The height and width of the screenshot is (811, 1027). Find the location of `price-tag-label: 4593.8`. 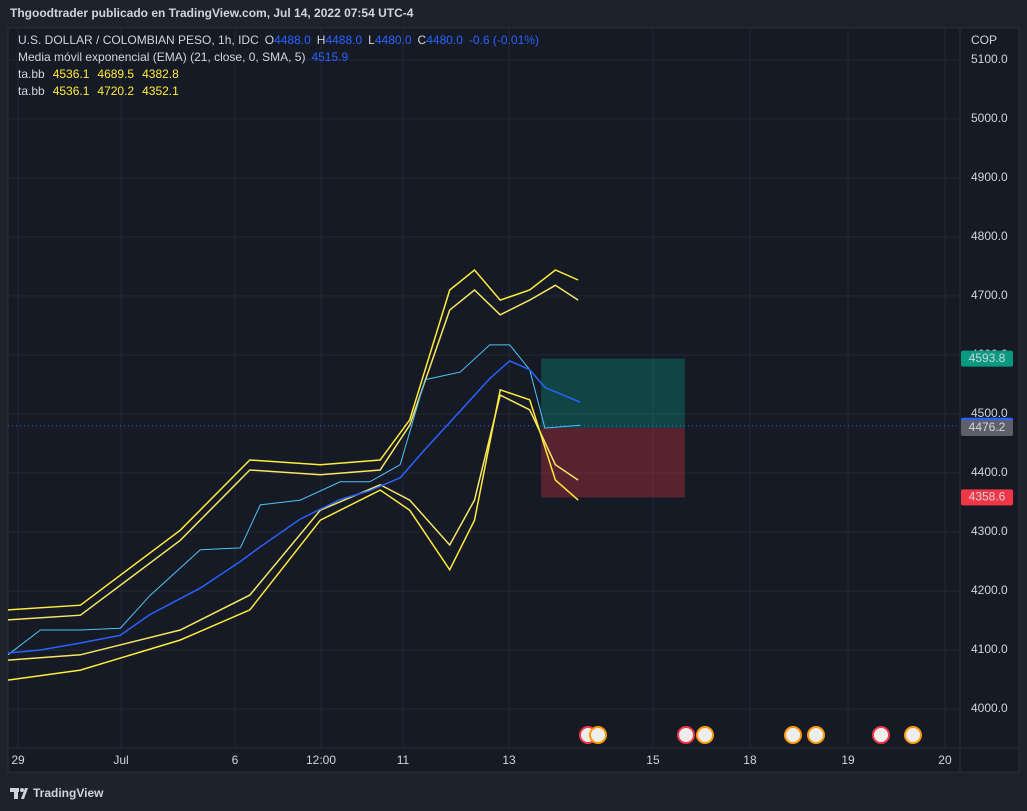

price-tag-label: 4593.8 is located at coordinates (987, 358).